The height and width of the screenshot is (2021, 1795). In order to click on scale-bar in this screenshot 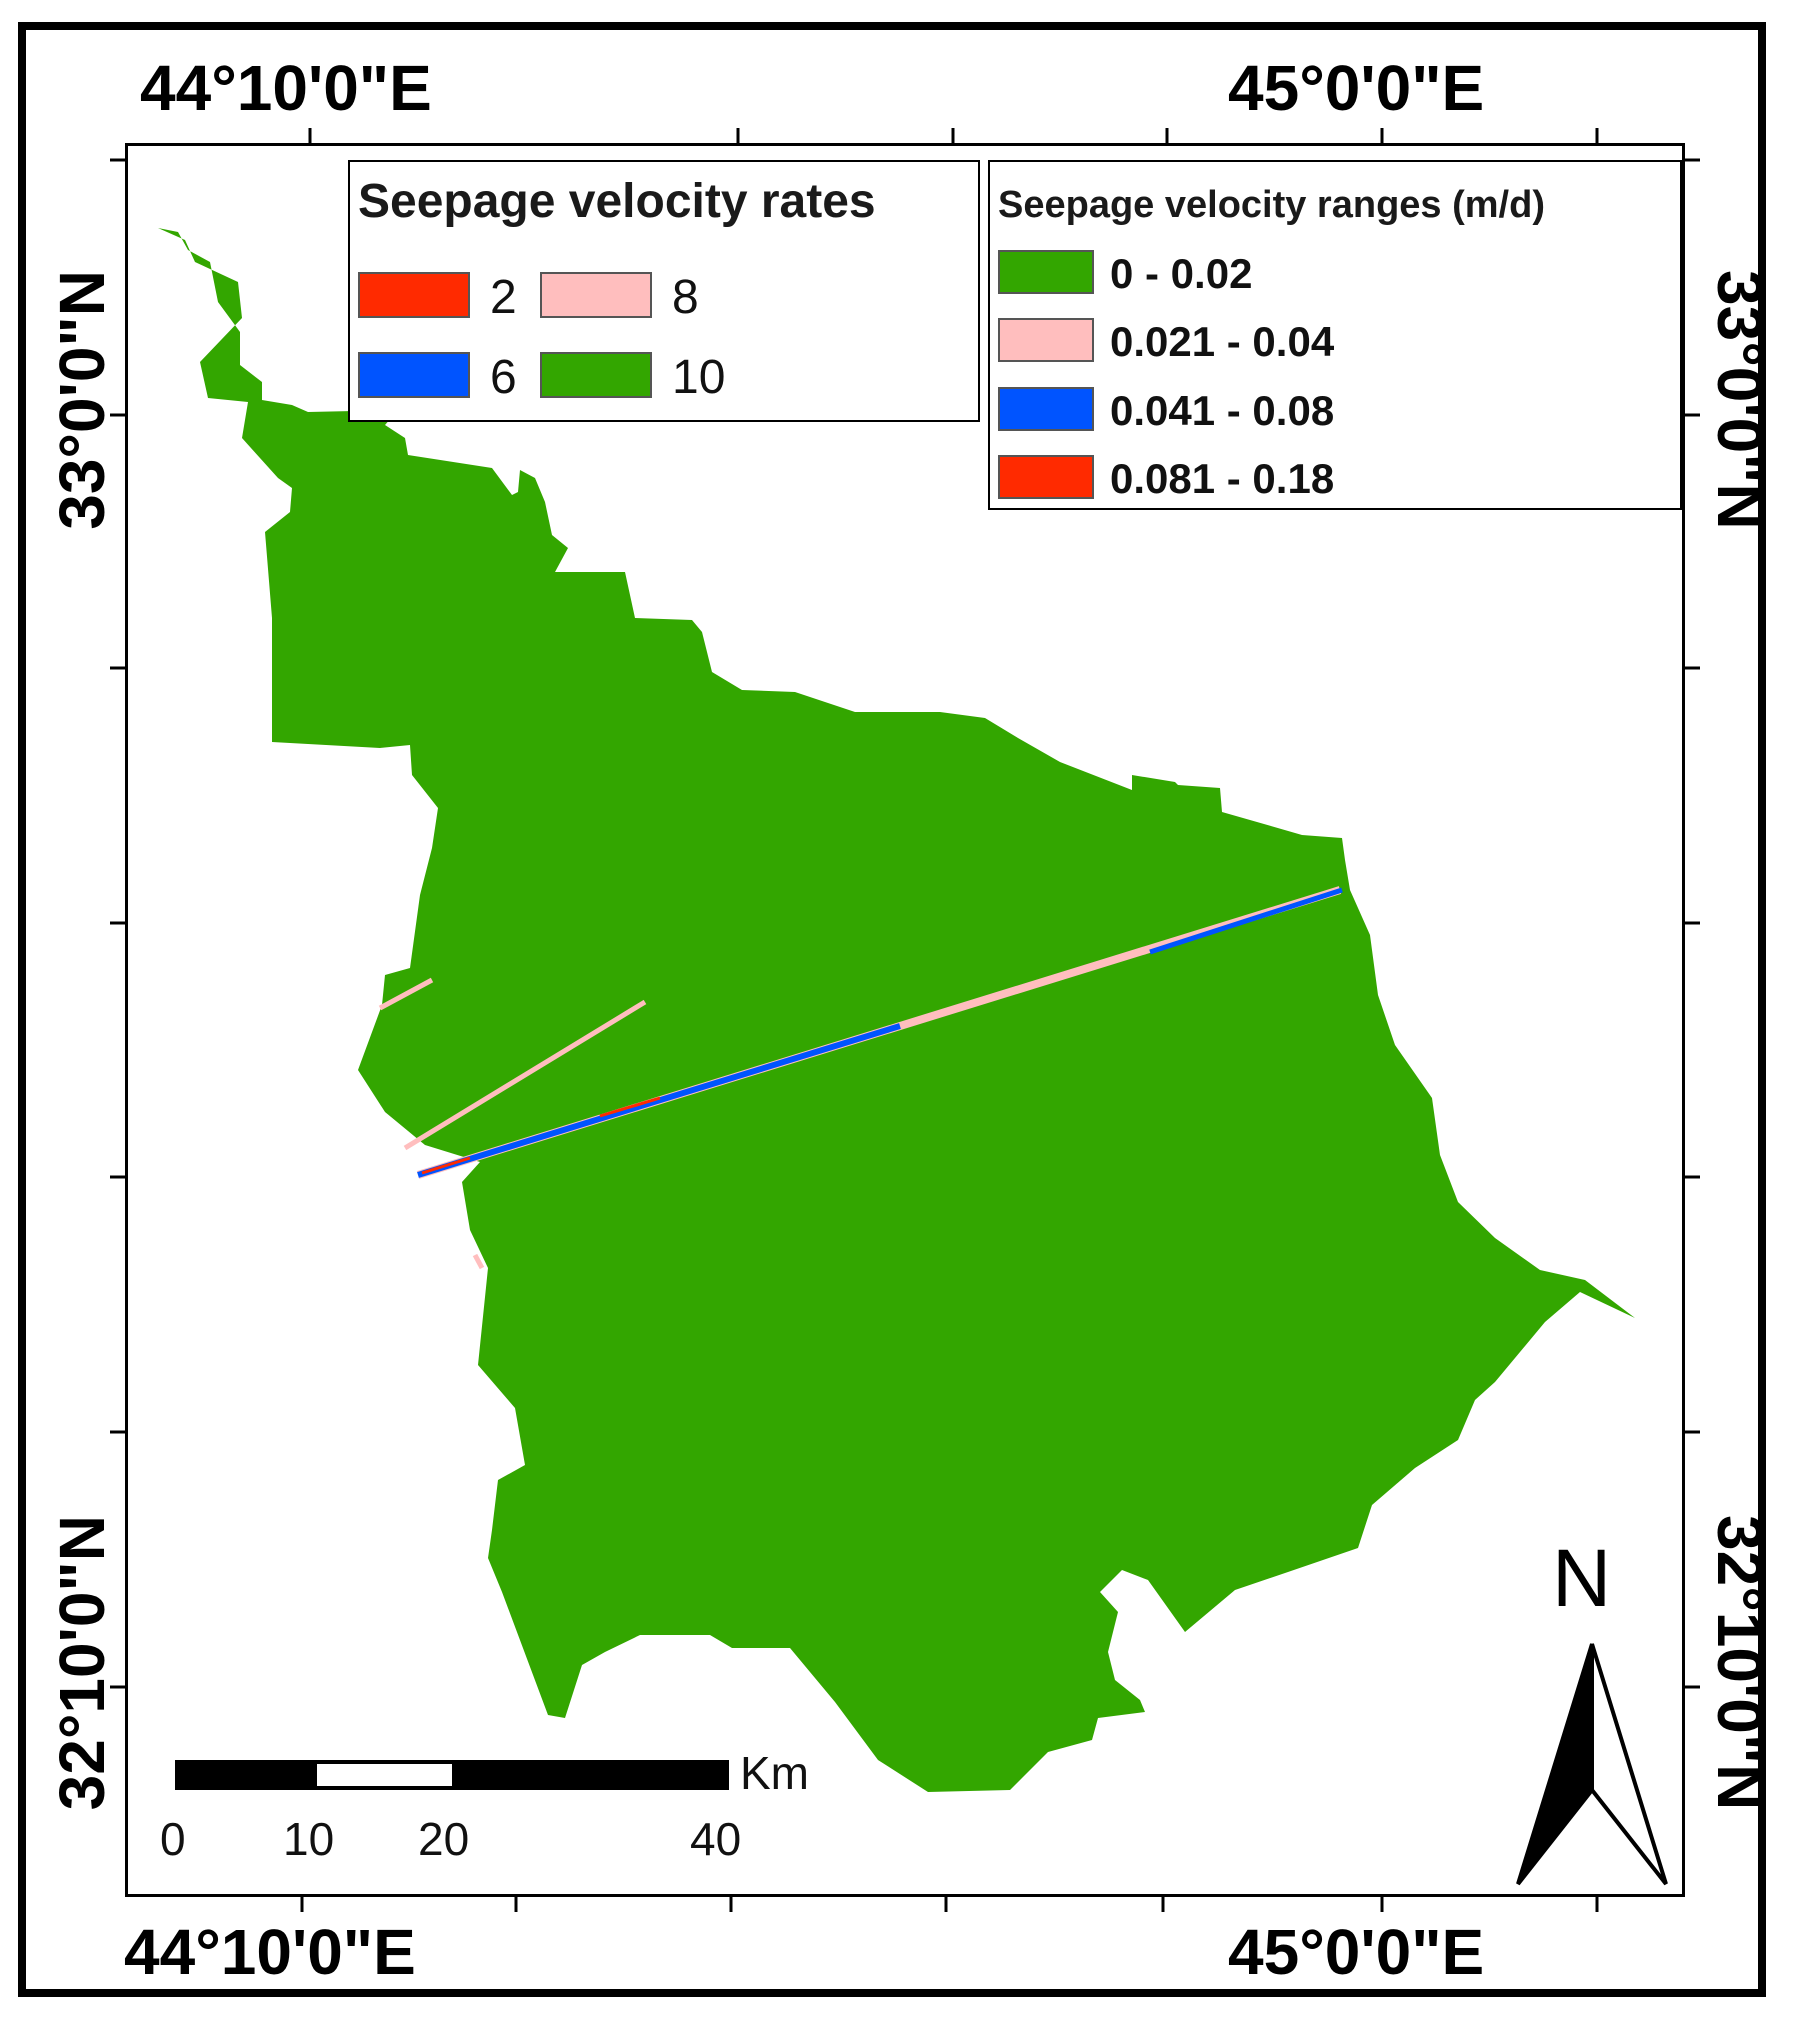, I will do `click(455, 1777)`.